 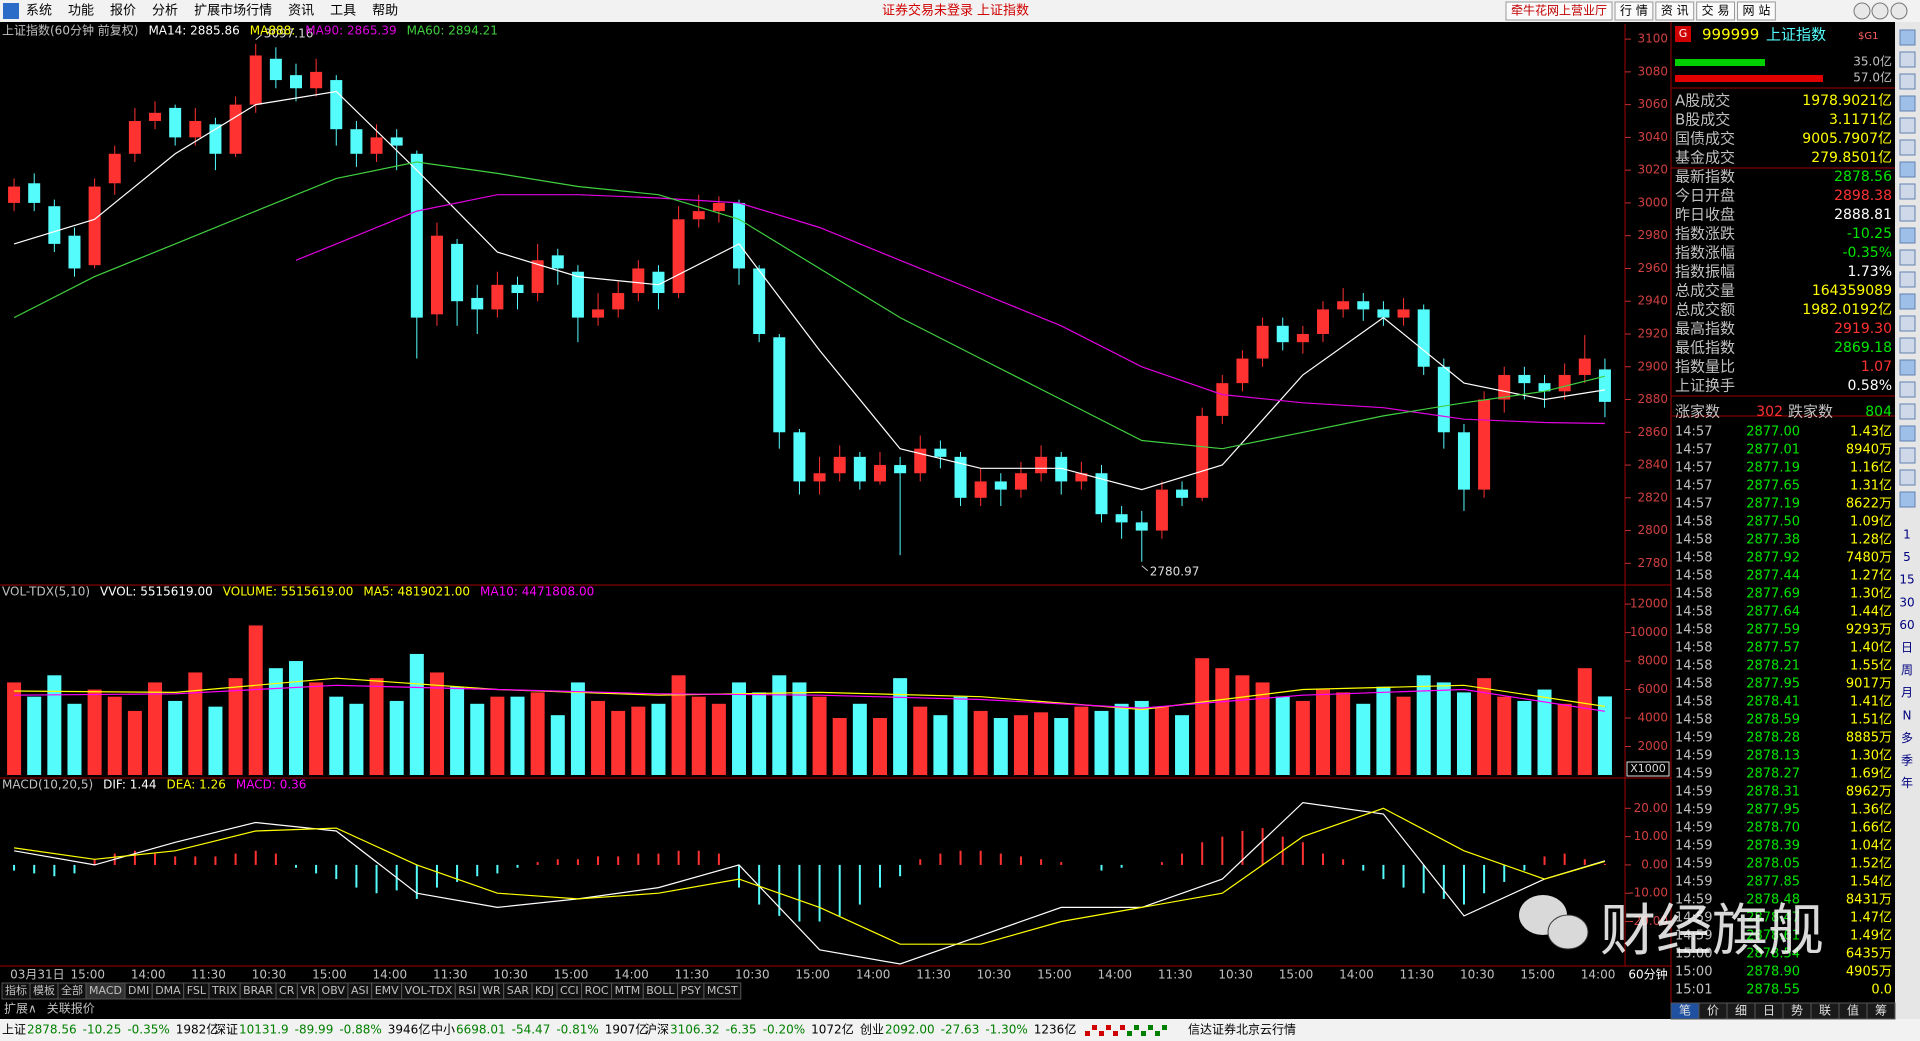 What do you see at coordinates (195, 785) in the screenshot?
I see `chart-legend: DEA: 1.26` at bounding box center [195, 785].